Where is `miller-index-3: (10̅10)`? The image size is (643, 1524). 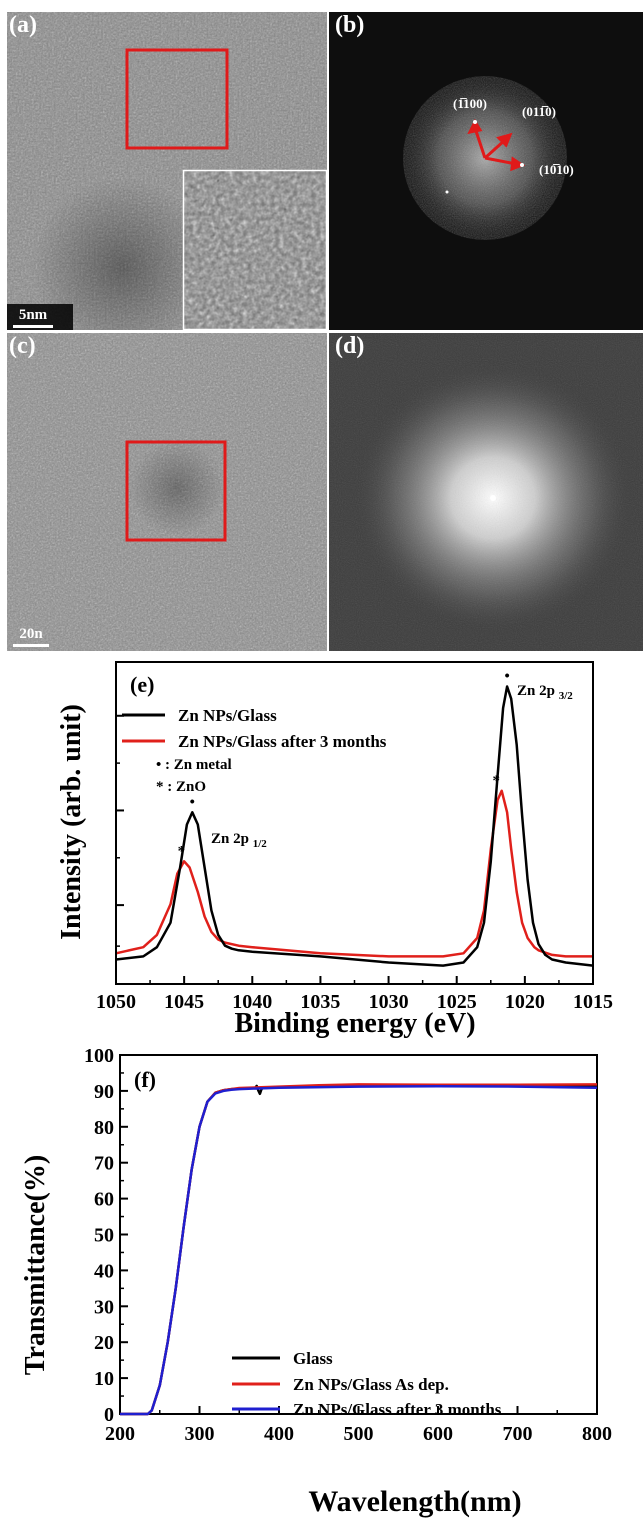 miller-index-3: (10̅10) is located at coordinates (556, 169).